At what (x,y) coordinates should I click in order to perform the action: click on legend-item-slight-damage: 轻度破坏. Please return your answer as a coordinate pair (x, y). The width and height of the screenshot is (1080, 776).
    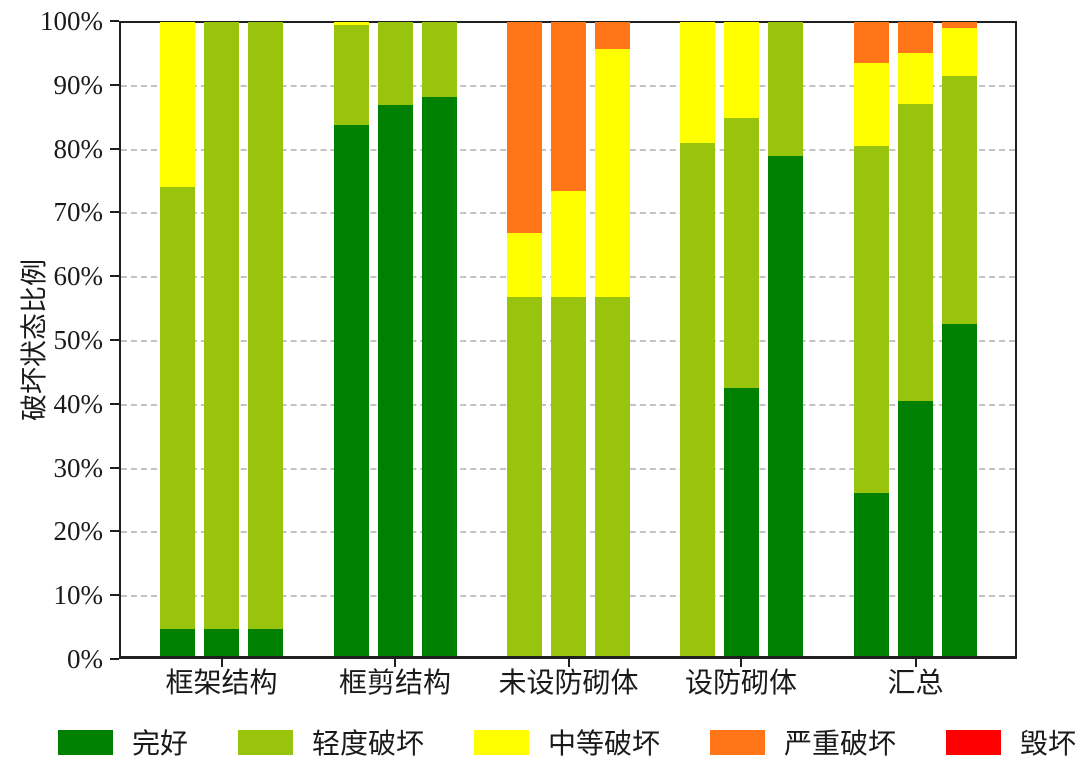
    Looking at the image, I should click on (330, 742).